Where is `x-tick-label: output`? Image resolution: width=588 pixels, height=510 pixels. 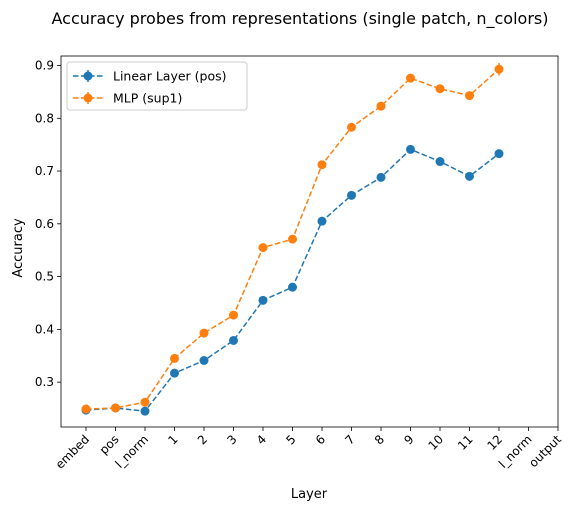
x-tick-label: output is located at coordinates (545, 451).